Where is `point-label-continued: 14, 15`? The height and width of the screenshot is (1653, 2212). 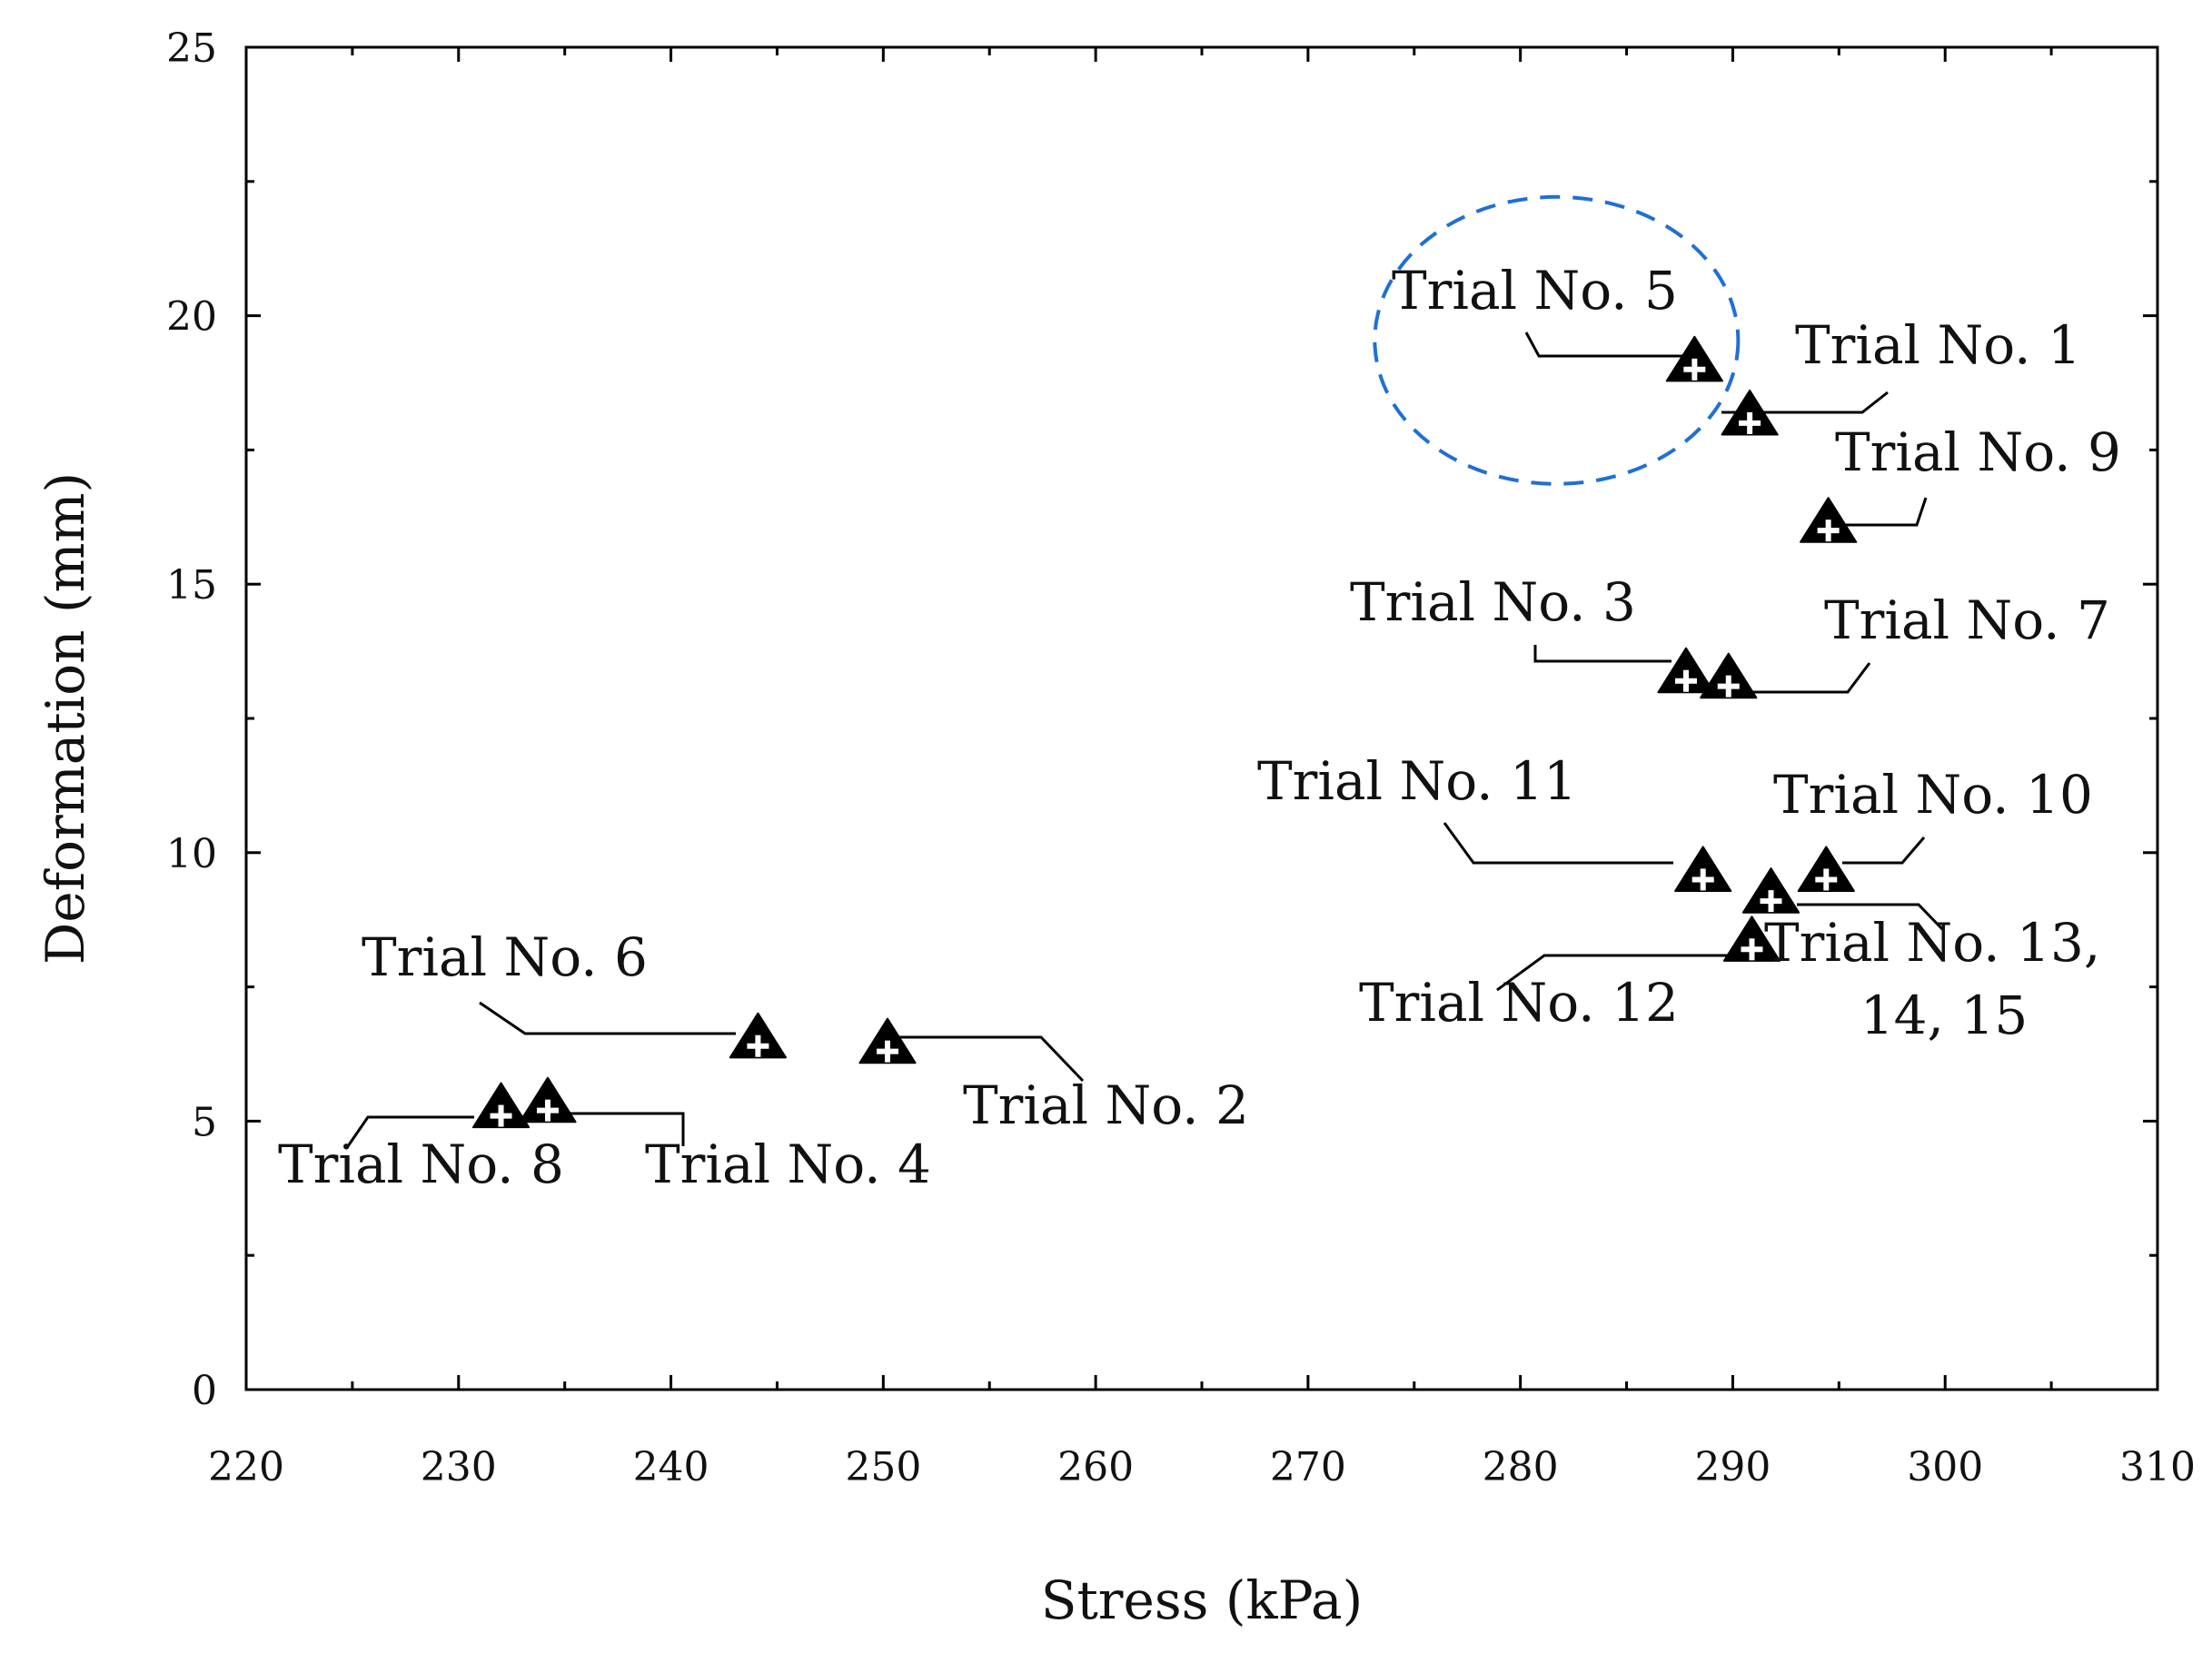
point-label-continued: 14, 15 is located at coordinates (1944, 1015).